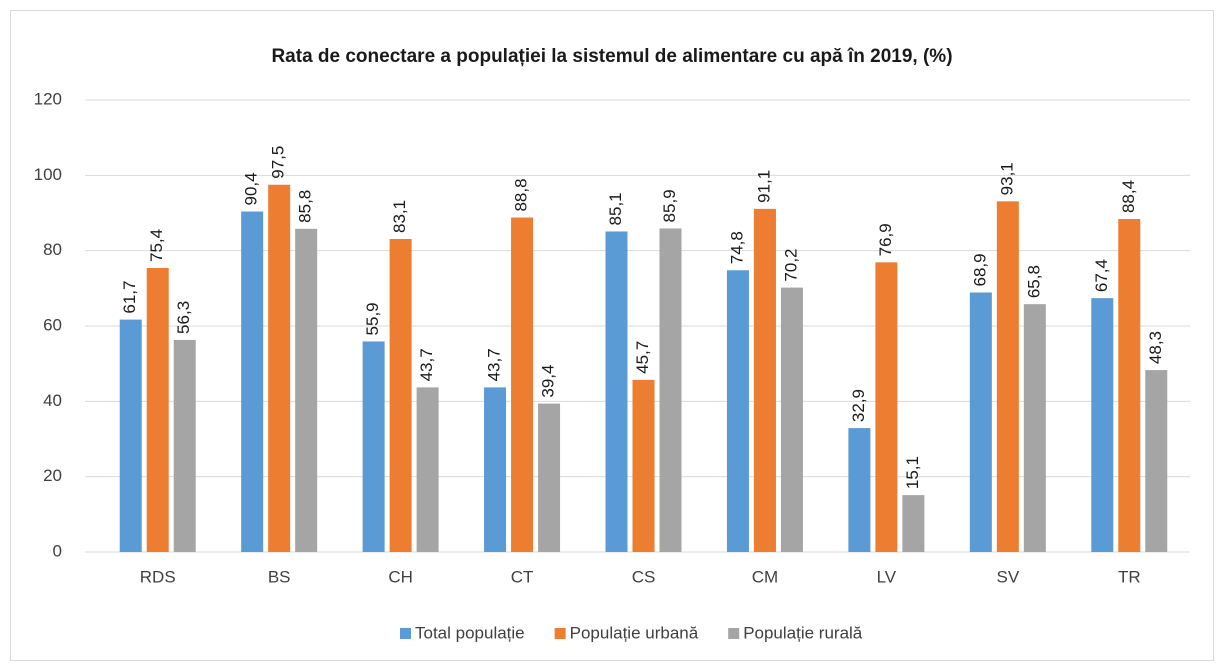 The width and height of the screenshot is (1224, 671). I want to click on data-label: 93,1, so click(1006, 178).